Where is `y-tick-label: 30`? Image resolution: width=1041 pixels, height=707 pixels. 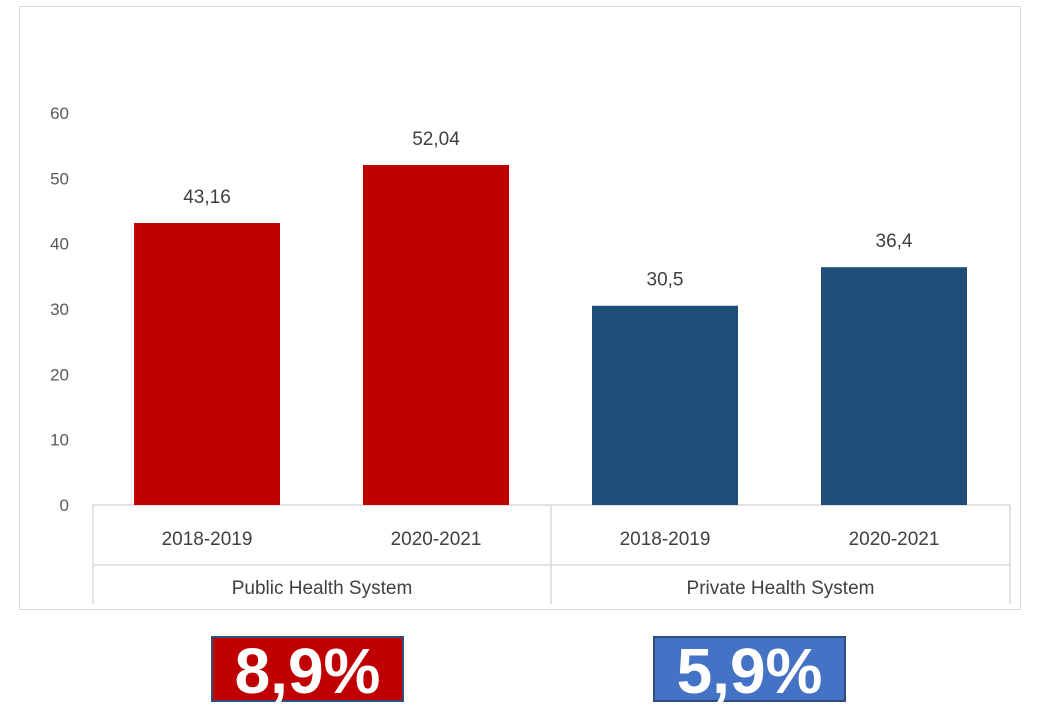 y-tick-label: 30 is located at coordinates (59, 309).